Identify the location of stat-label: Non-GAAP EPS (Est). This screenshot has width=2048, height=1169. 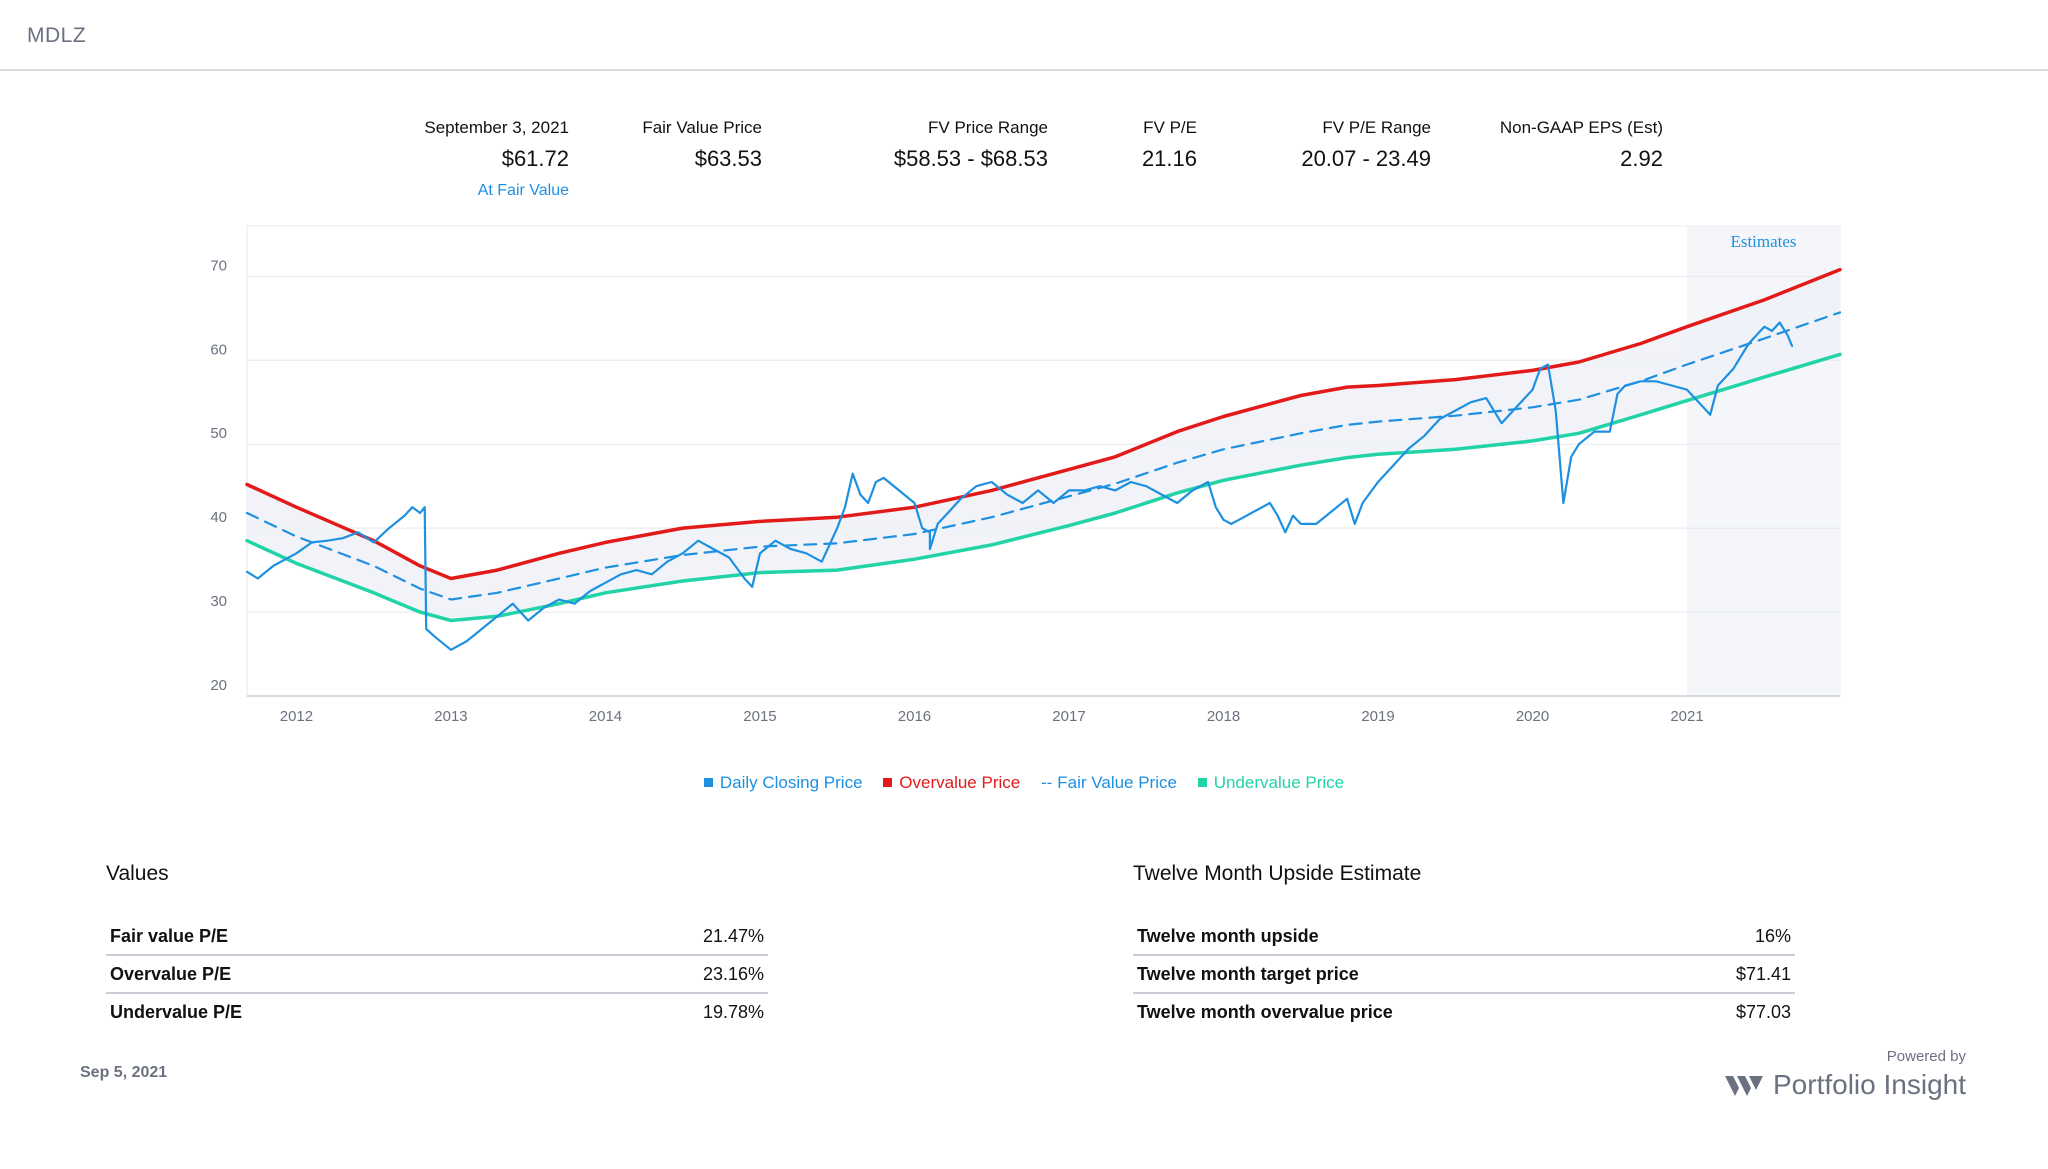
(1581, 127).